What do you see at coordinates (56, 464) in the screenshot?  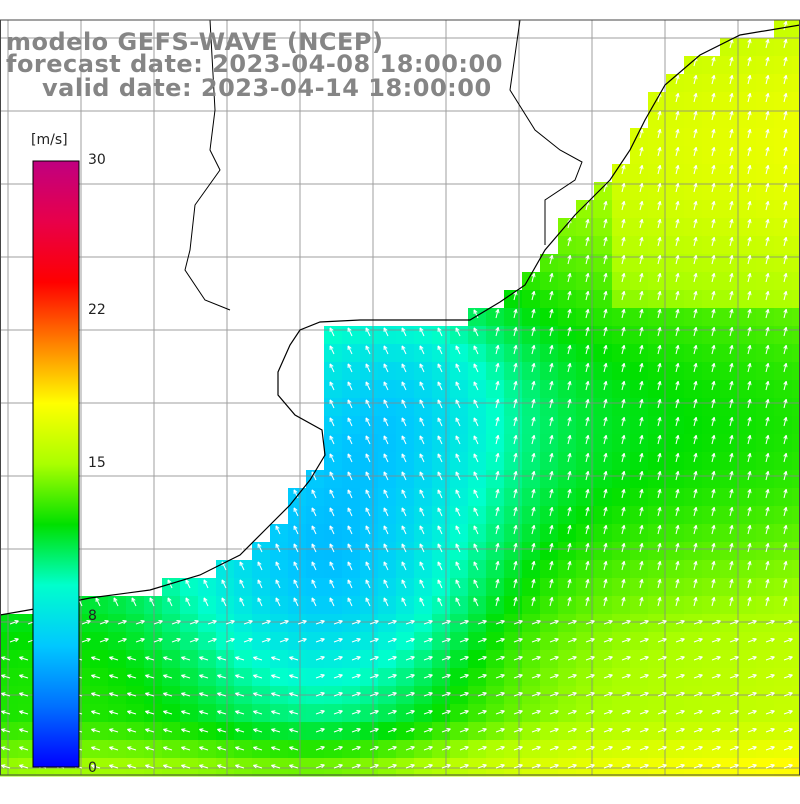 I see `colorbar` at bounding box center [56, 464].